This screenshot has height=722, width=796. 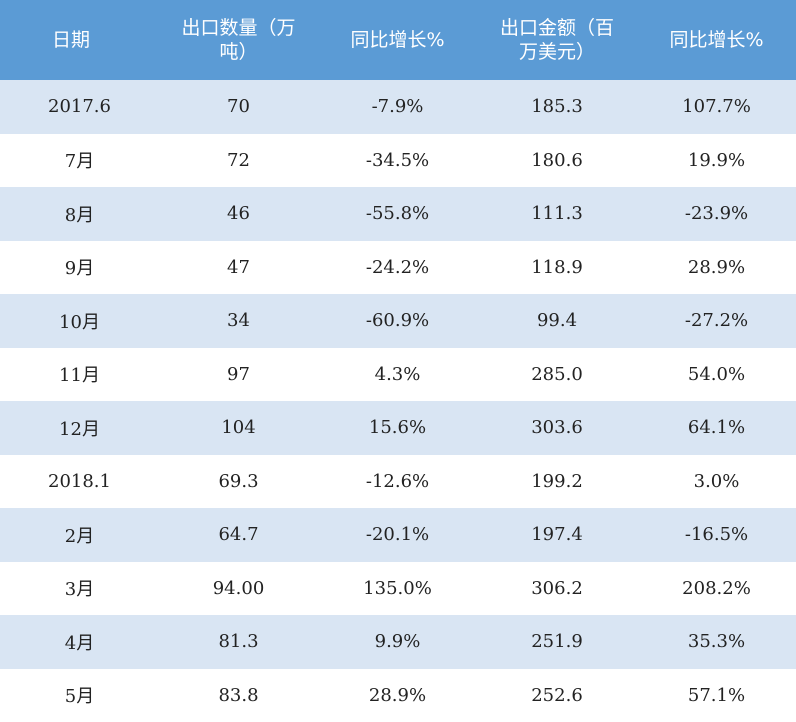 I want to click on cell-date: 5月, so click(x=79, y=697).